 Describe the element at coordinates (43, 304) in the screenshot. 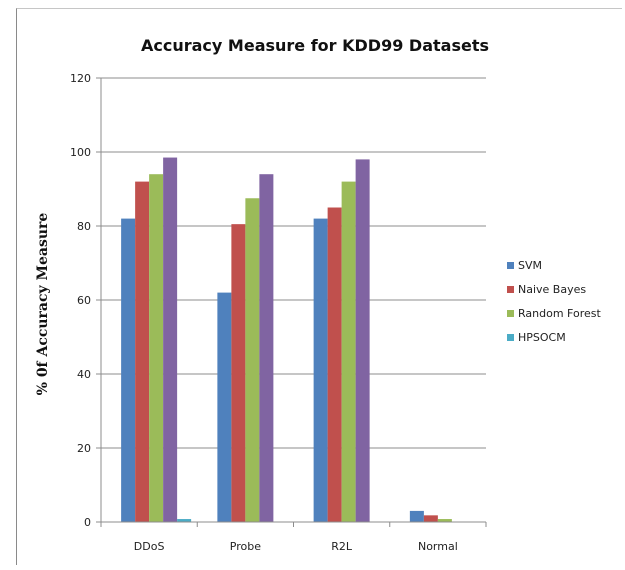

I see `y-axis-label: % 0f Accuracy Measure` at that location.